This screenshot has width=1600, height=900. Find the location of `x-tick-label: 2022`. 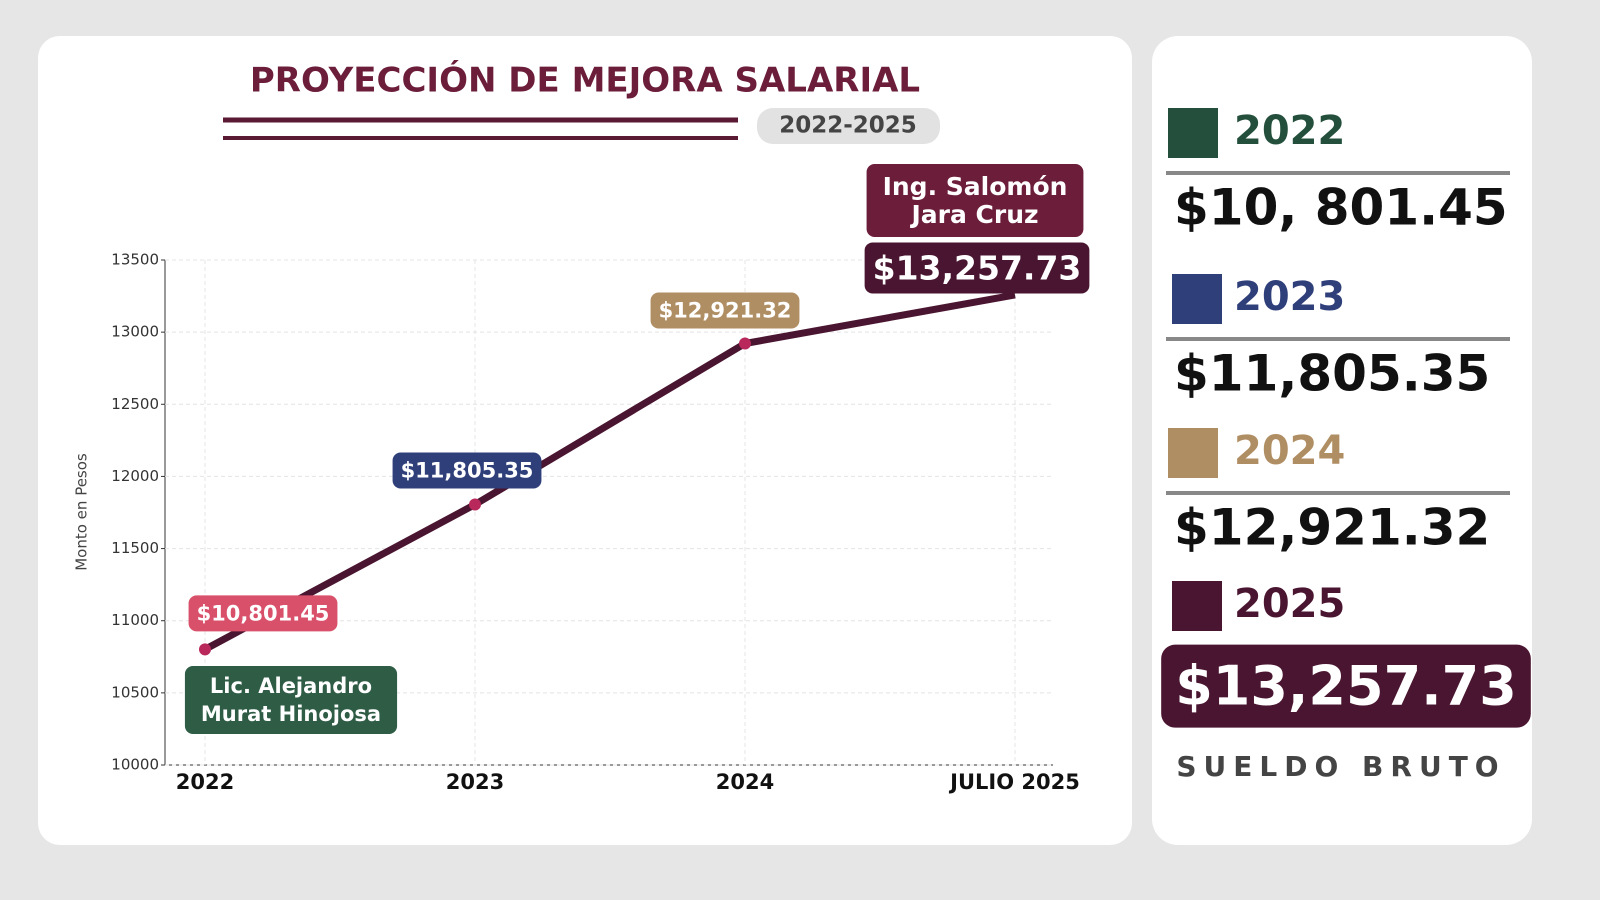

x-tick-label: 2022 is located at coordinates (205, 782).